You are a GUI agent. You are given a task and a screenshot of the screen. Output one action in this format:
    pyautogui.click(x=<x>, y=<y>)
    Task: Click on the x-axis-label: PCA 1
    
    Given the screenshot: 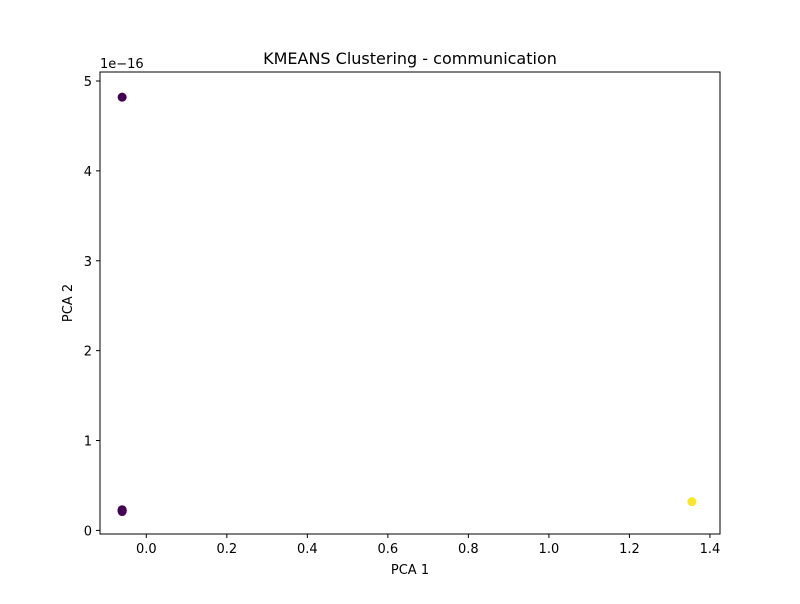 What is the action you would take?
    pyautogui.click(x=410, y=570)
    